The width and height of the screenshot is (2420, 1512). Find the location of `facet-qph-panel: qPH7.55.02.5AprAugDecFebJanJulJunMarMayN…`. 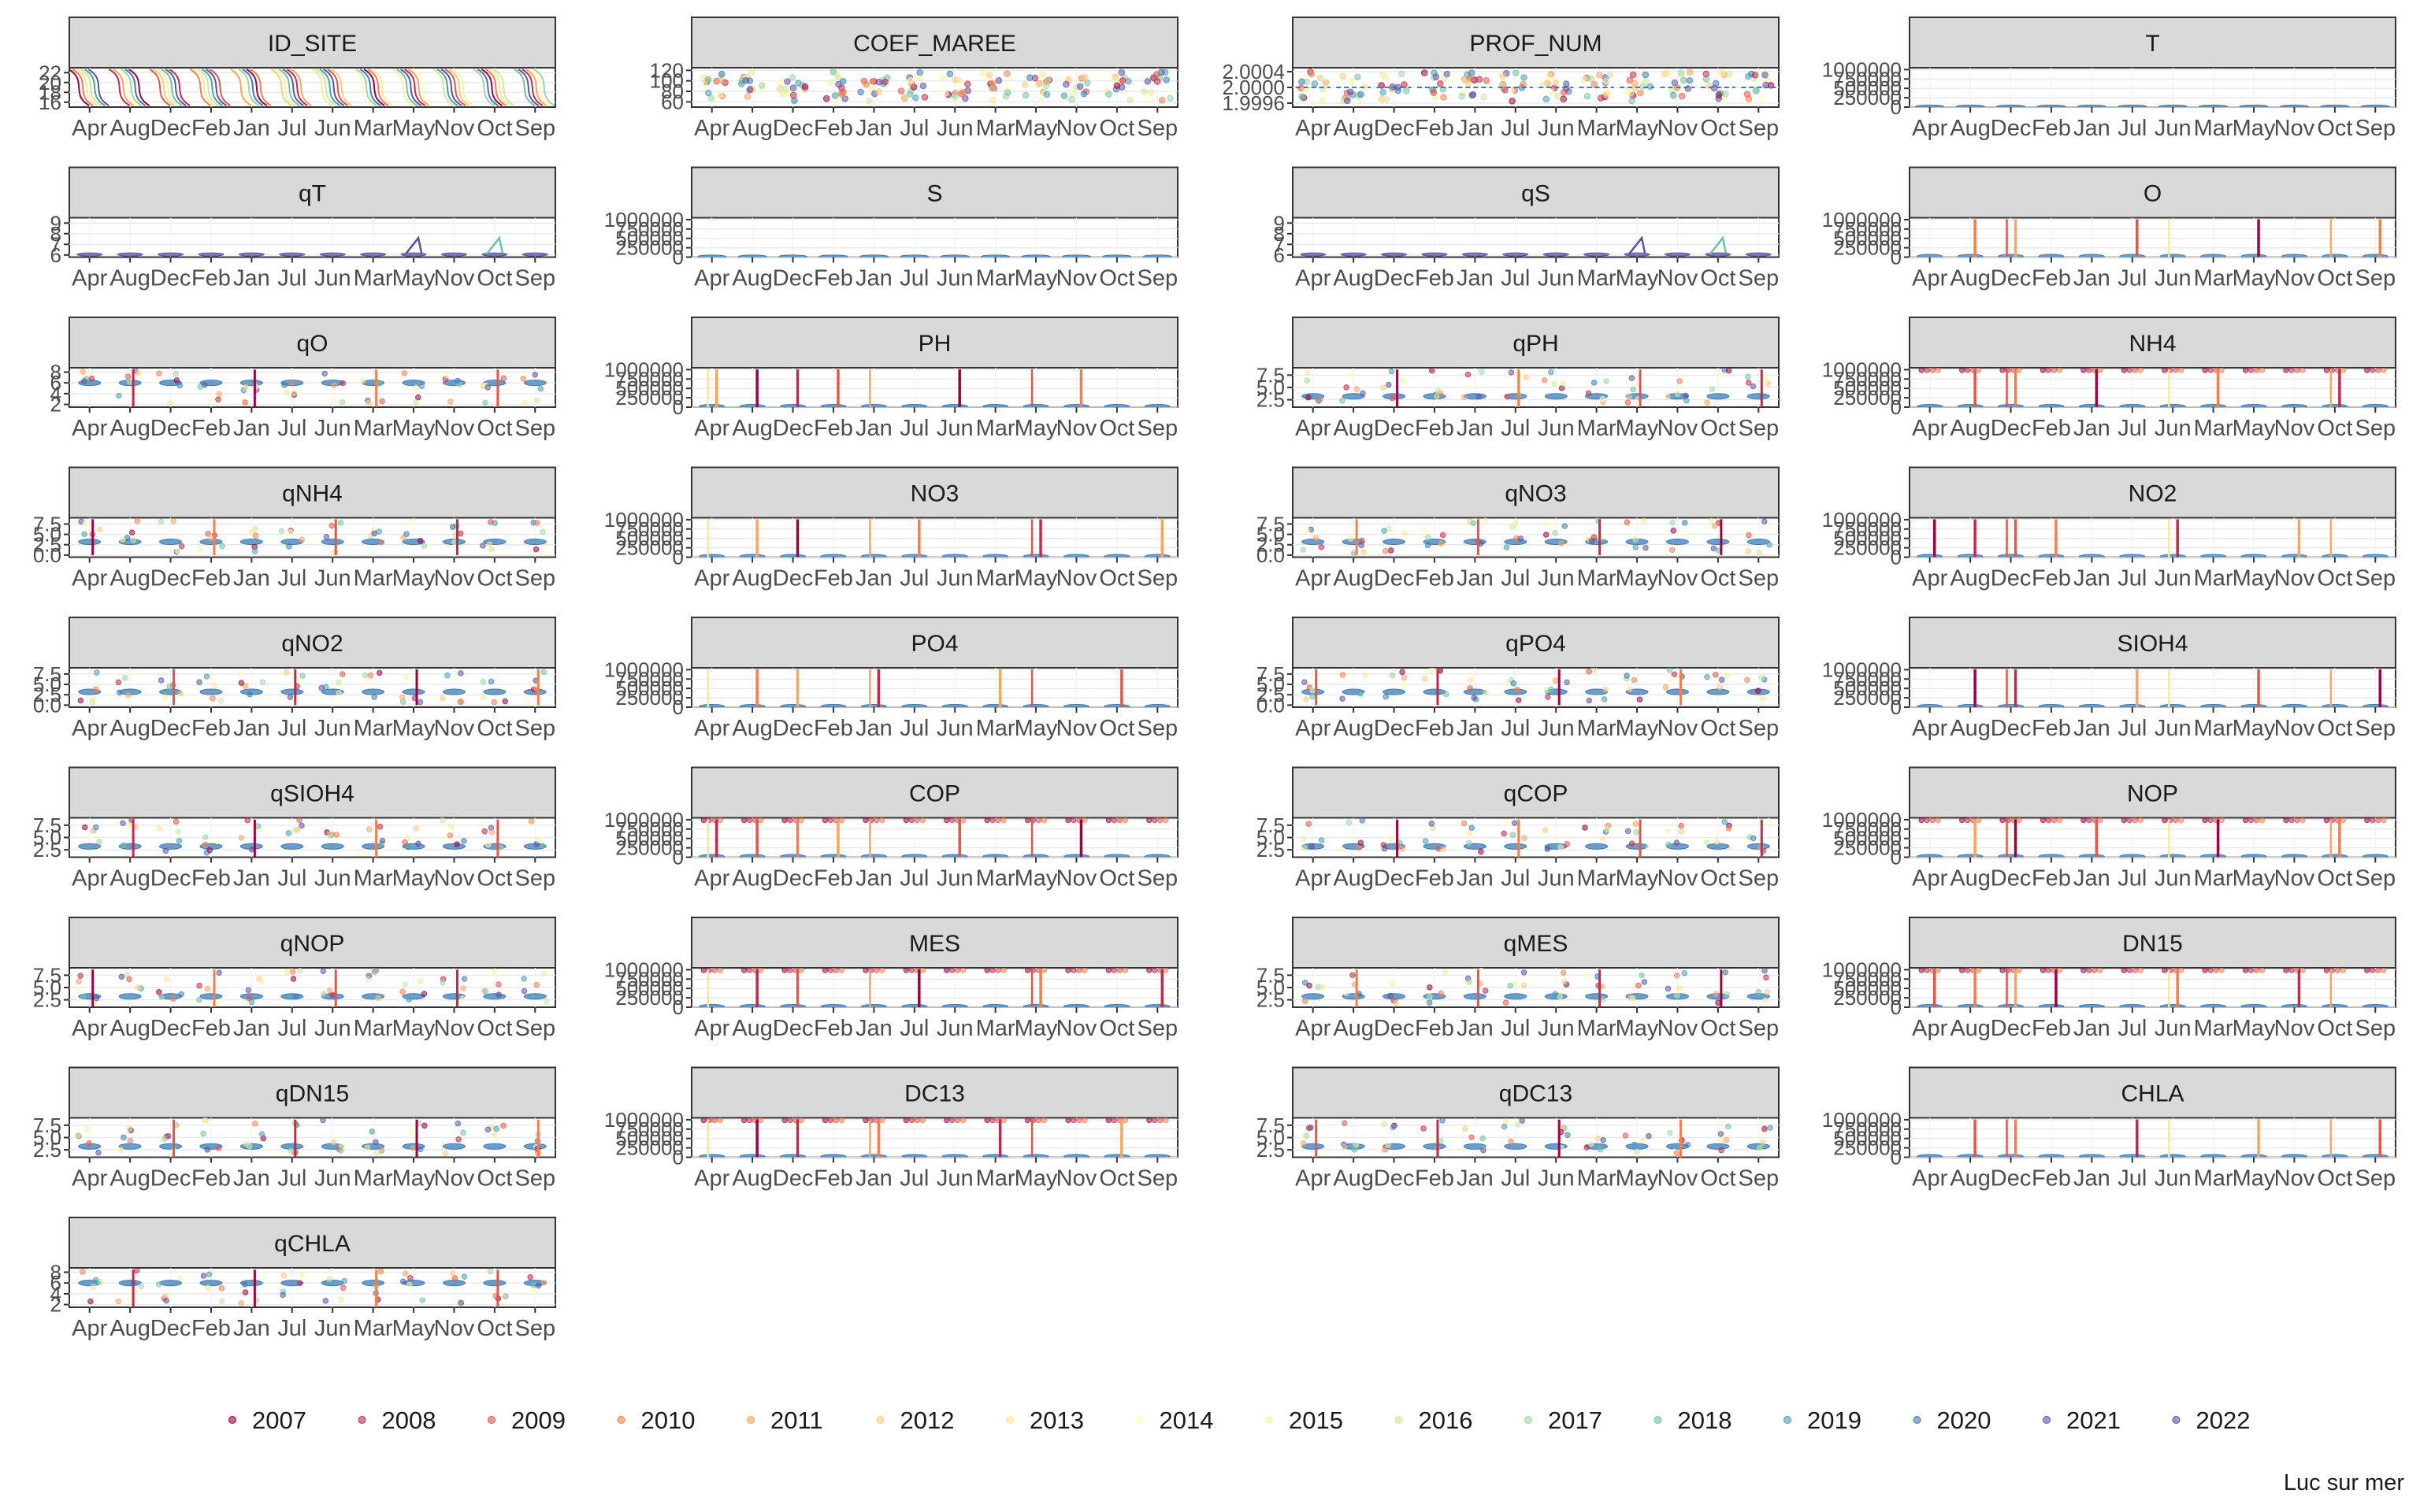

facet-qph-panel: qPH7.55.02.5AprAugDecFebJanJulJunMarMayN… is located at coordinates (1517, 379).